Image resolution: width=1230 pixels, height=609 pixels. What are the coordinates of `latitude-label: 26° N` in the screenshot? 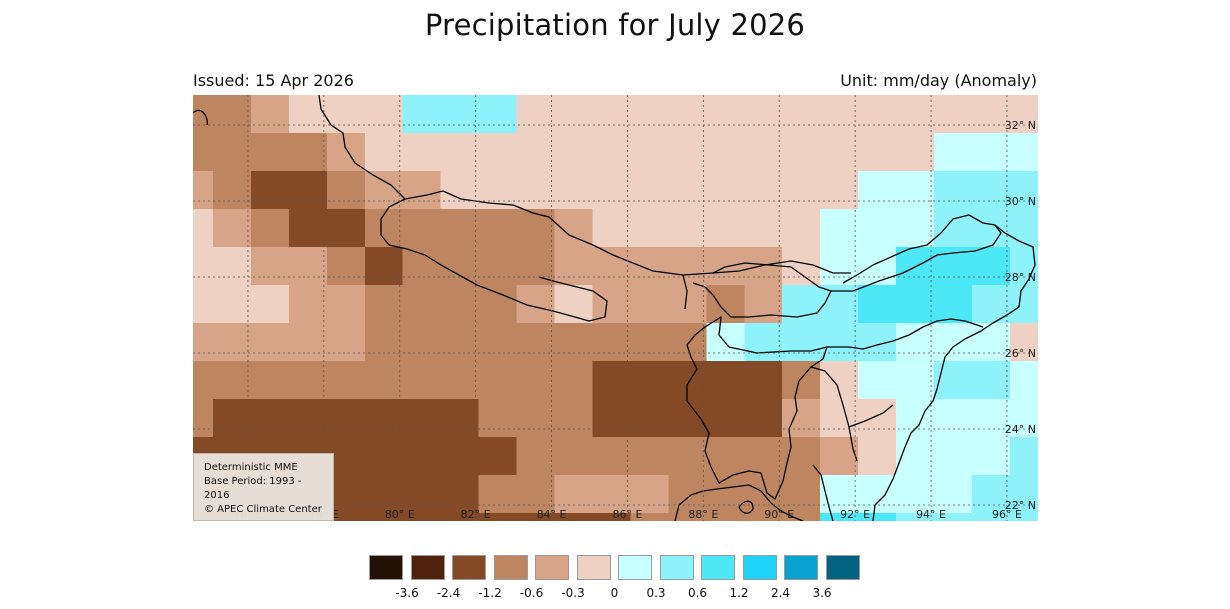 It's located at (1020, 353).